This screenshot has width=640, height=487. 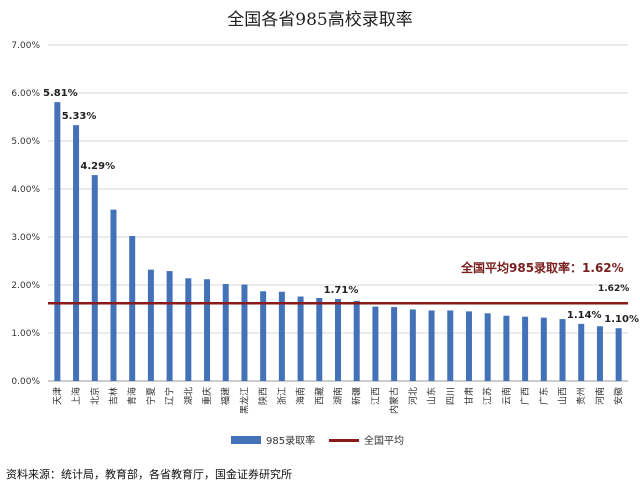 I want to click on x-tick-label: 广西, so click(x=525, y=396).